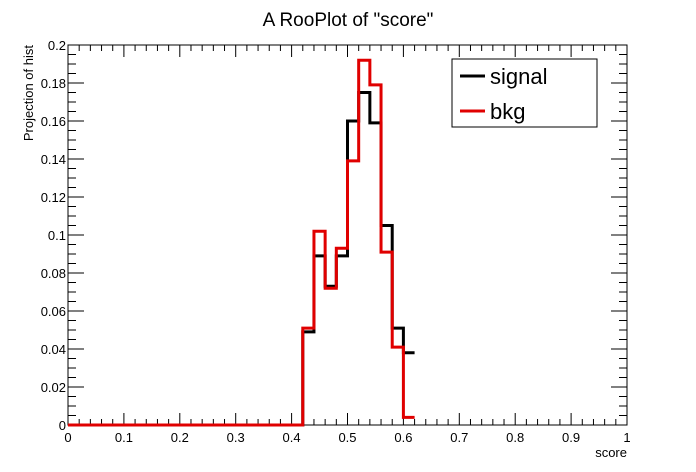 This screenshot has width=696, height=472. What do you see at coordinates (62, 425) in the screenshot?
I see `y-tick-label: 0` at bounding box center [62, 425].